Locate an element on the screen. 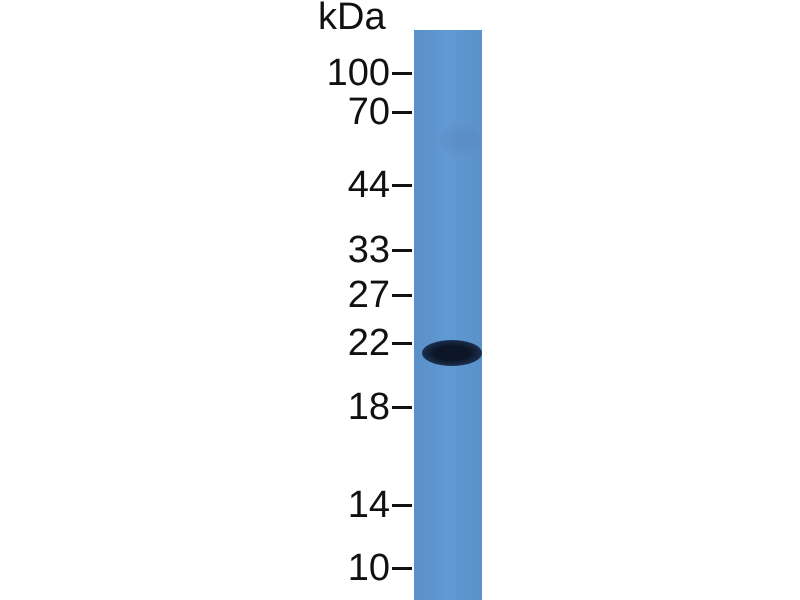 Image resolution: width=800 pixels, height=600 pixels. marker-33: 33 is located at coordinates (206, 250).